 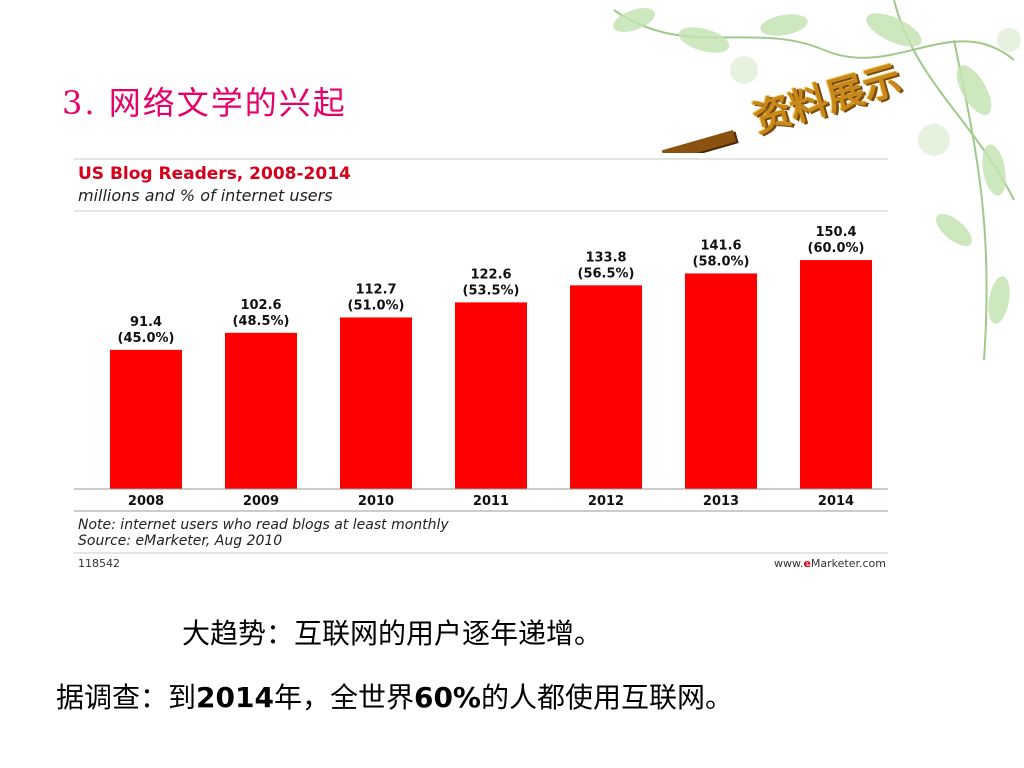 What do you see at coordinates (261, 501) in the screenshot?
I see `x-tick-label: 2009` at bounding box center [261, 501].